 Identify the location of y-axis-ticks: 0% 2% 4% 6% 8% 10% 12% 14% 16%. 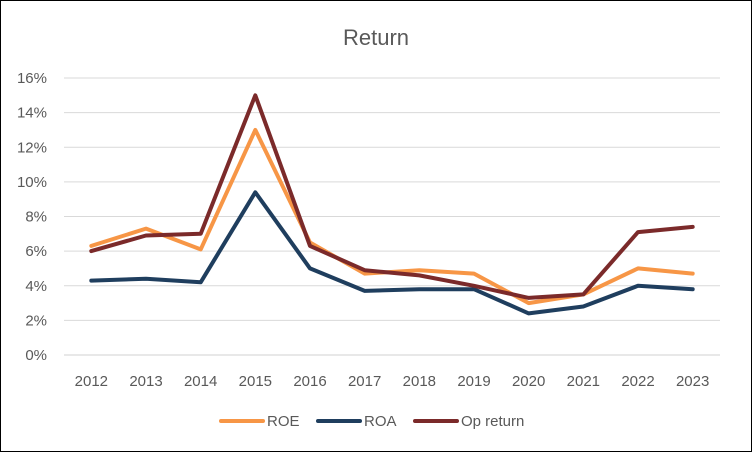
(32, 217).